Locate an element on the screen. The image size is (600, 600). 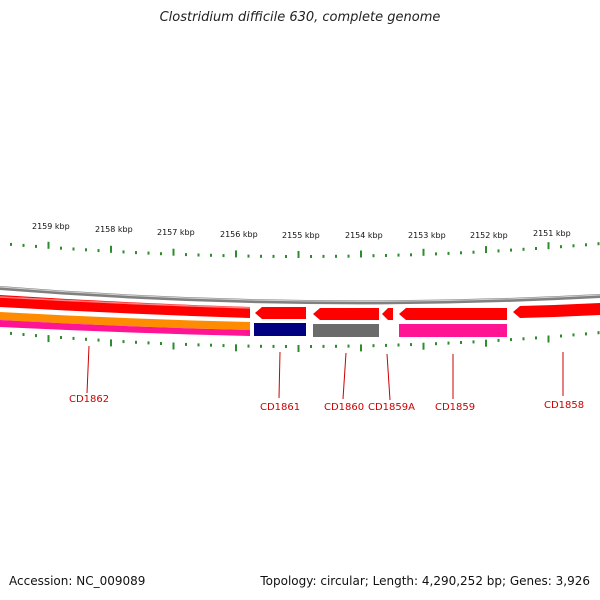
gene-label-cd1860: CD1860 is located at coordinates (344, 407).